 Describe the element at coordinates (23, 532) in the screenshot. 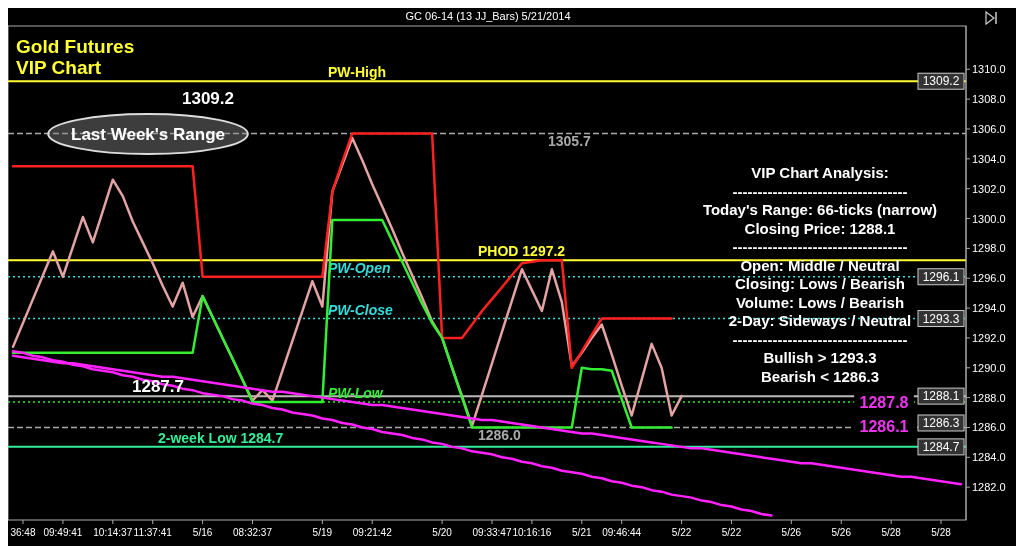

I see `x-tick-label: 36:48` at that location.